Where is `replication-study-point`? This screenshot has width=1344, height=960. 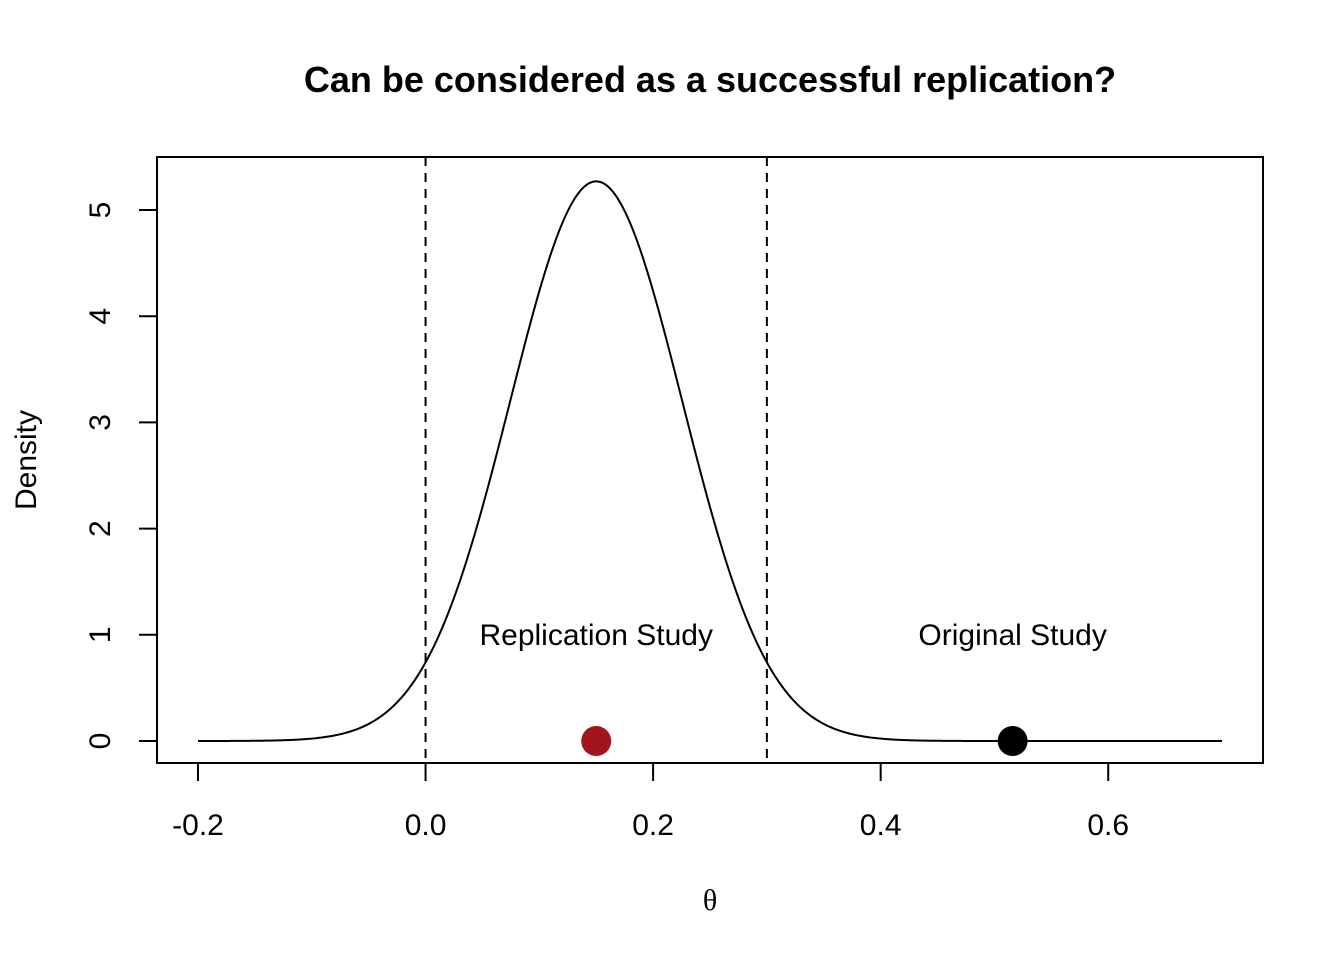
replication-study-point is located at coordinates (596, 741).